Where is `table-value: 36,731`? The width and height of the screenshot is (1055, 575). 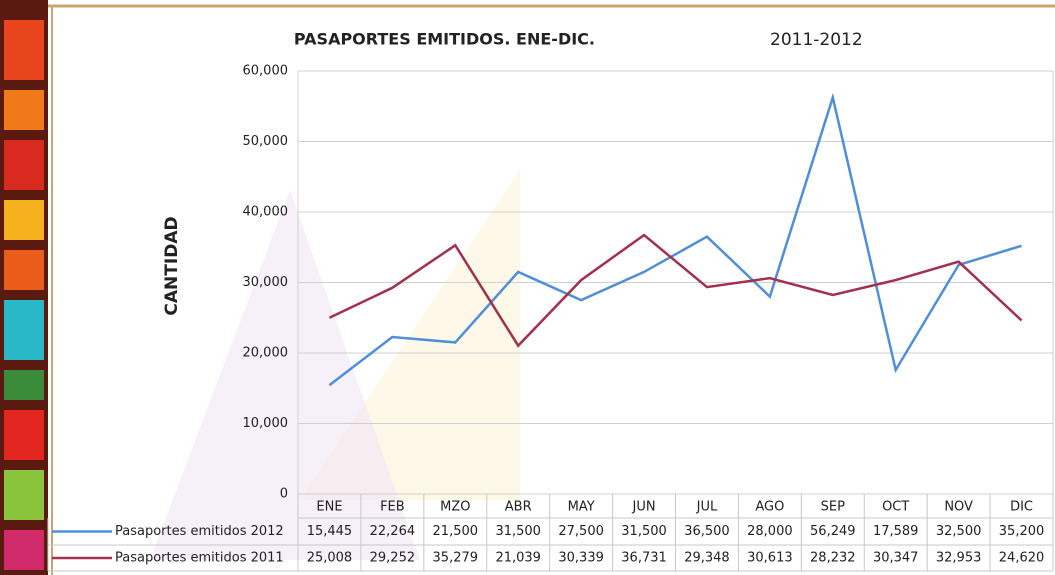 table-value: 36,731 is located at coordinates (644, 558).